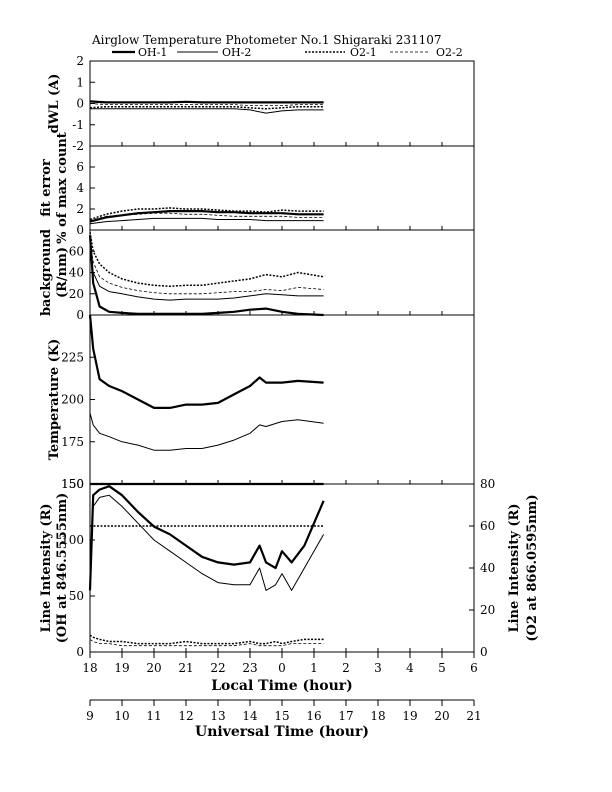 The height and width of the screenshot is (792, 612). I want to click on x-axis-universal-tick-label: 18, so click(377, 716).